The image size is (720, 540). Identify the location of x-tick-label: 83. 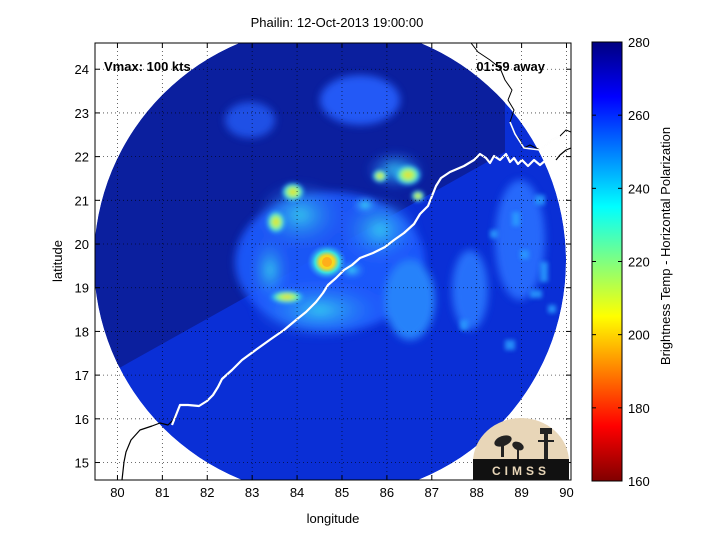
(252, 492).